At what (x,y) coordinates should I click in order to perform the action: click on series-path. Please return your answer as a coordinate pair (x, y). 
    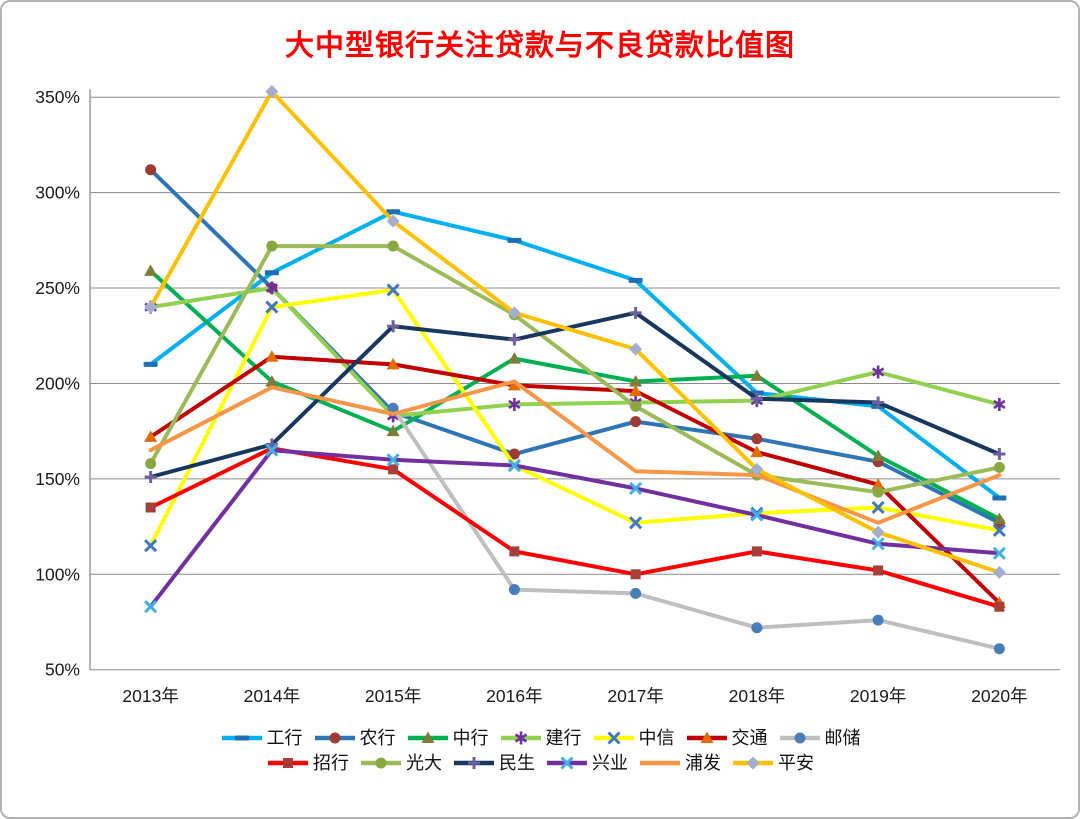
    Looking at the image, I should click on (575, 452).